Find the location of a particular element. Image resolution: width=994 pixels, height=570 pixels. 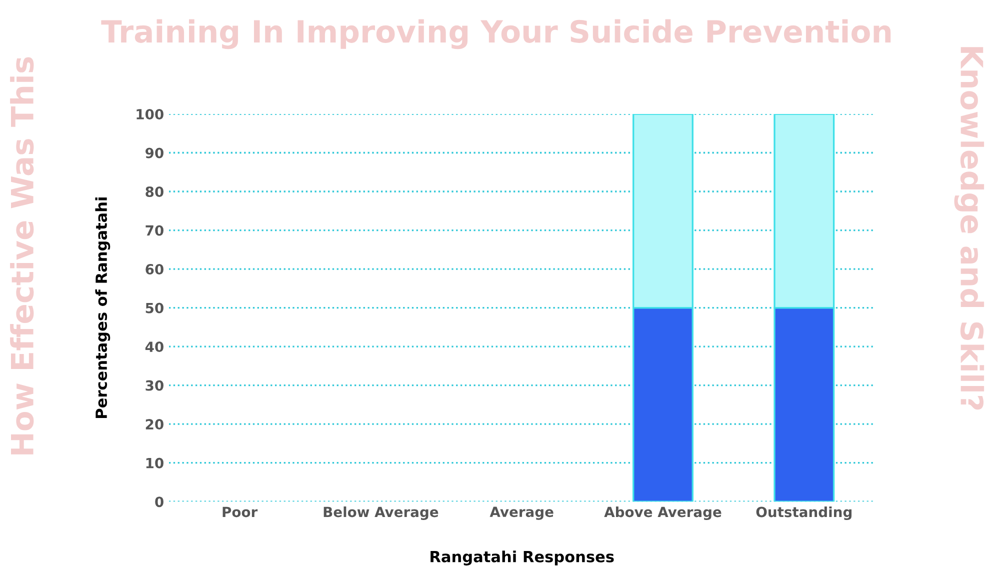

y-tick-label: 80 is located at coordinates (155, 191).